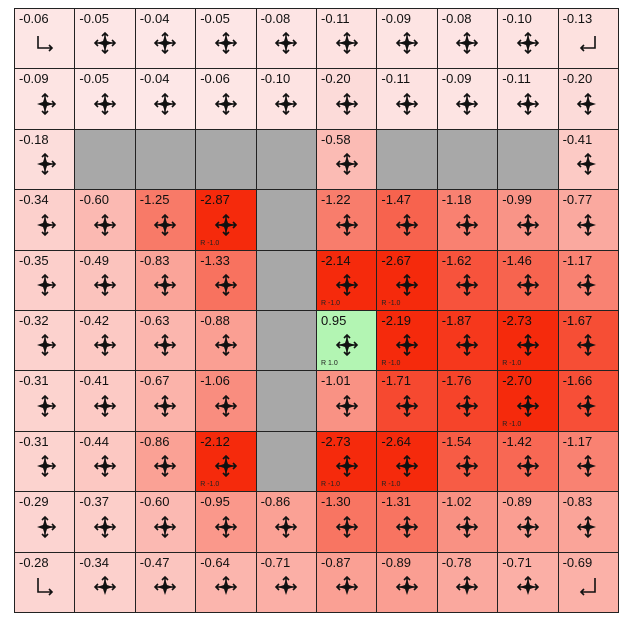 This screenshot has width=634, height=631. I want to click on state-value: -0.49, so click(94, 260).